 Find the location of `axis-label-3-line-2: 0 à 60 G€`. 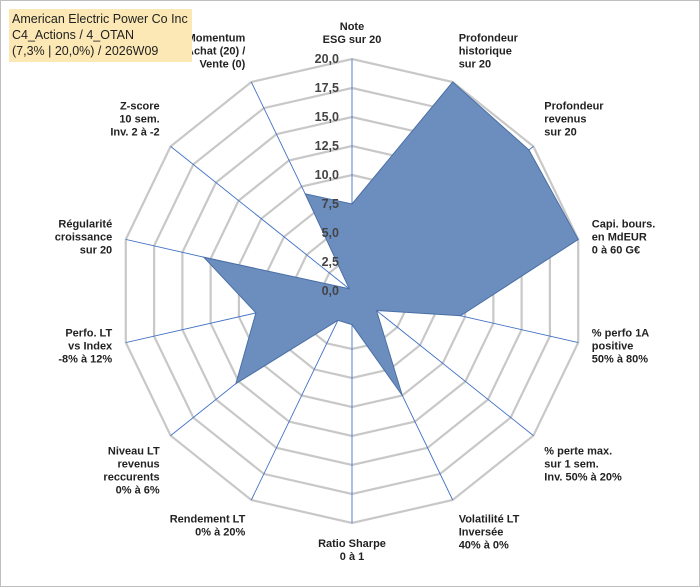

axis-label-3-line-2: 0 à 60 G€ is located at coordinates (616, 250).